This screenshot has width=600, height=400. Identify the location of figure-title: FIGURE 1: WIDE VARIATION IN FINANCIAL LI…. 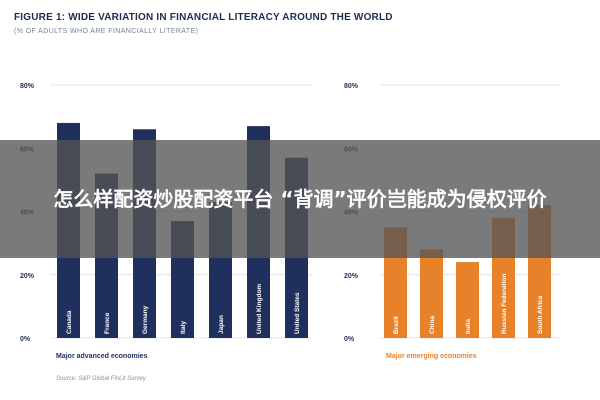
(203, 17).